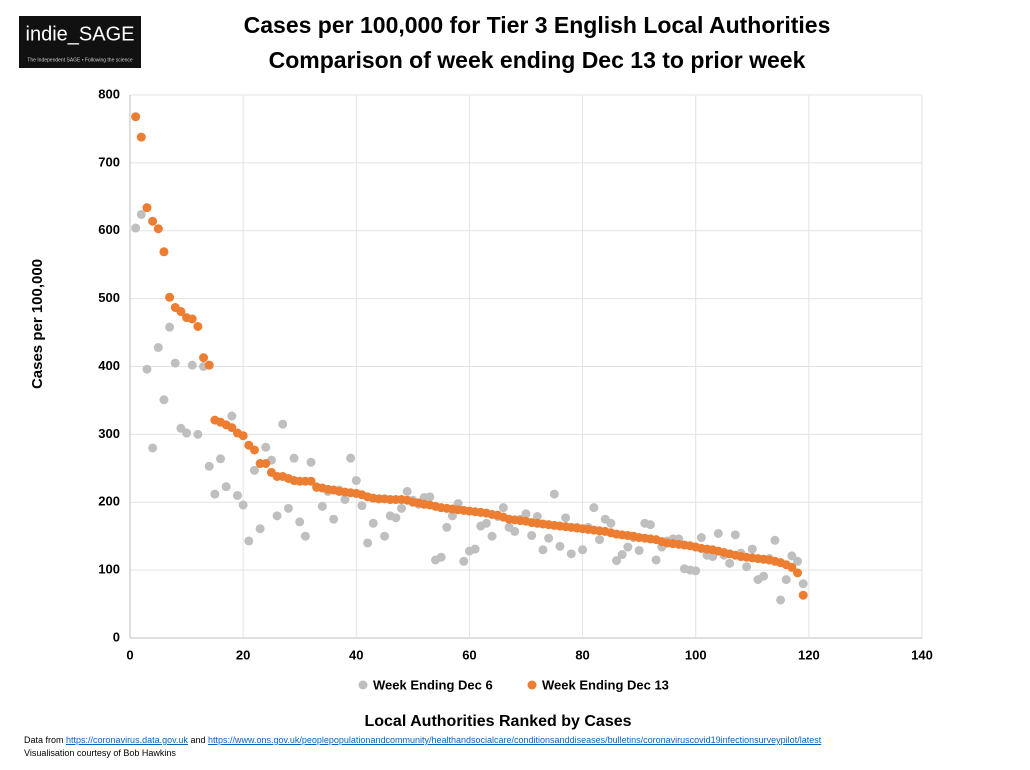 The image size is (1030, 770). What do you see at coordinates (127, 740) in the screenshot?
I see `source-link: https://coronavirus.data.gov.uk` at bounding box center [127, 740].